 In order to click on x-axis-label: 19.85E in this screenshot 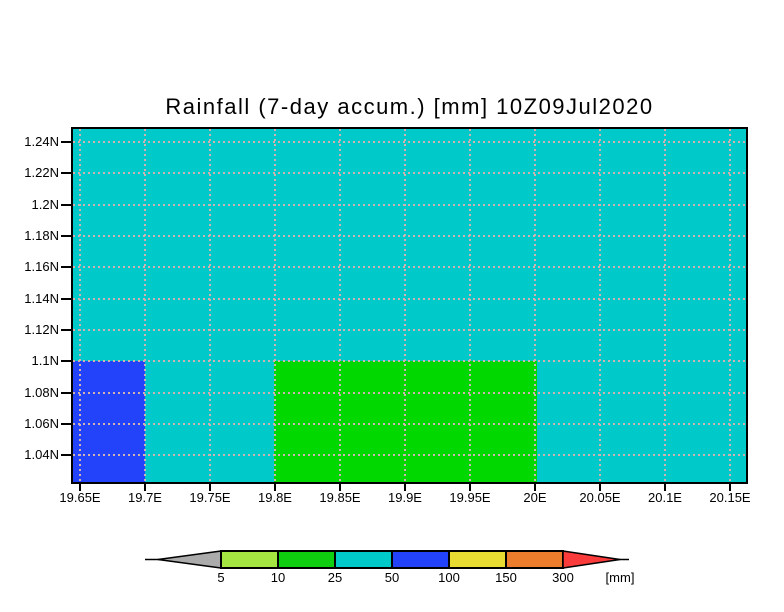, I will do `click(340, 497)`.